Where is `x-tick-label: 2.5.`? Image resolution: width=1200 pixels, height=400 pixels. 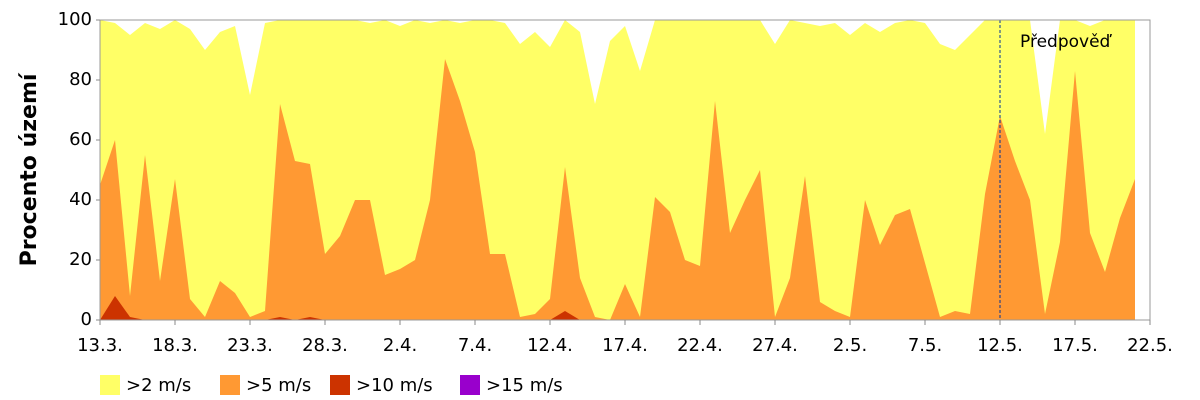
x-tick-label: 2.5. is located at coordinates (850, 345).